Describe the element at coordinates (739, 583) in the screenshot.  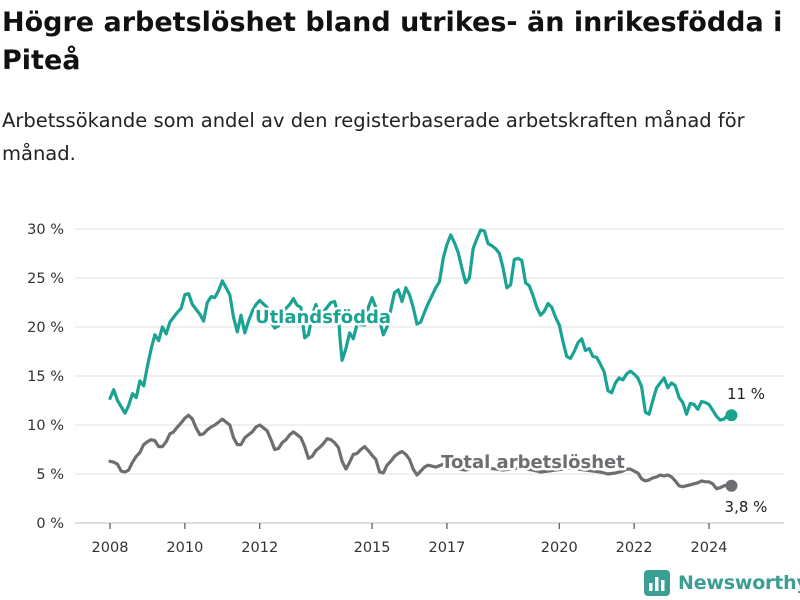
I see `brand-name: Newsworthy` at that location.